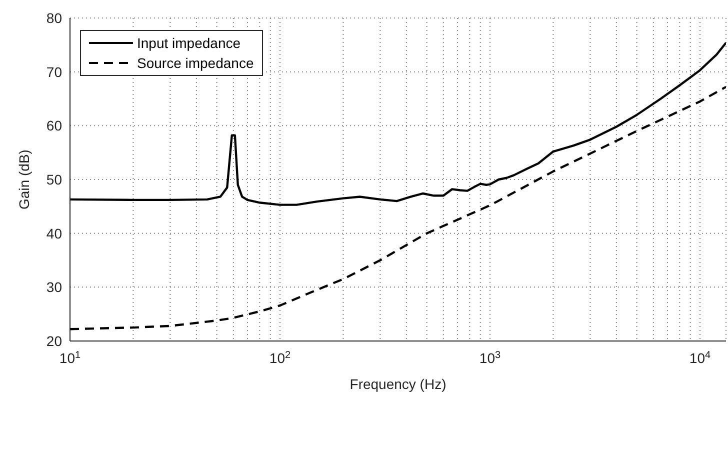  Describe the element at coordinates (24, 180) in the screenshot. I see `y-axis-title: Gain (dB)` at that location.